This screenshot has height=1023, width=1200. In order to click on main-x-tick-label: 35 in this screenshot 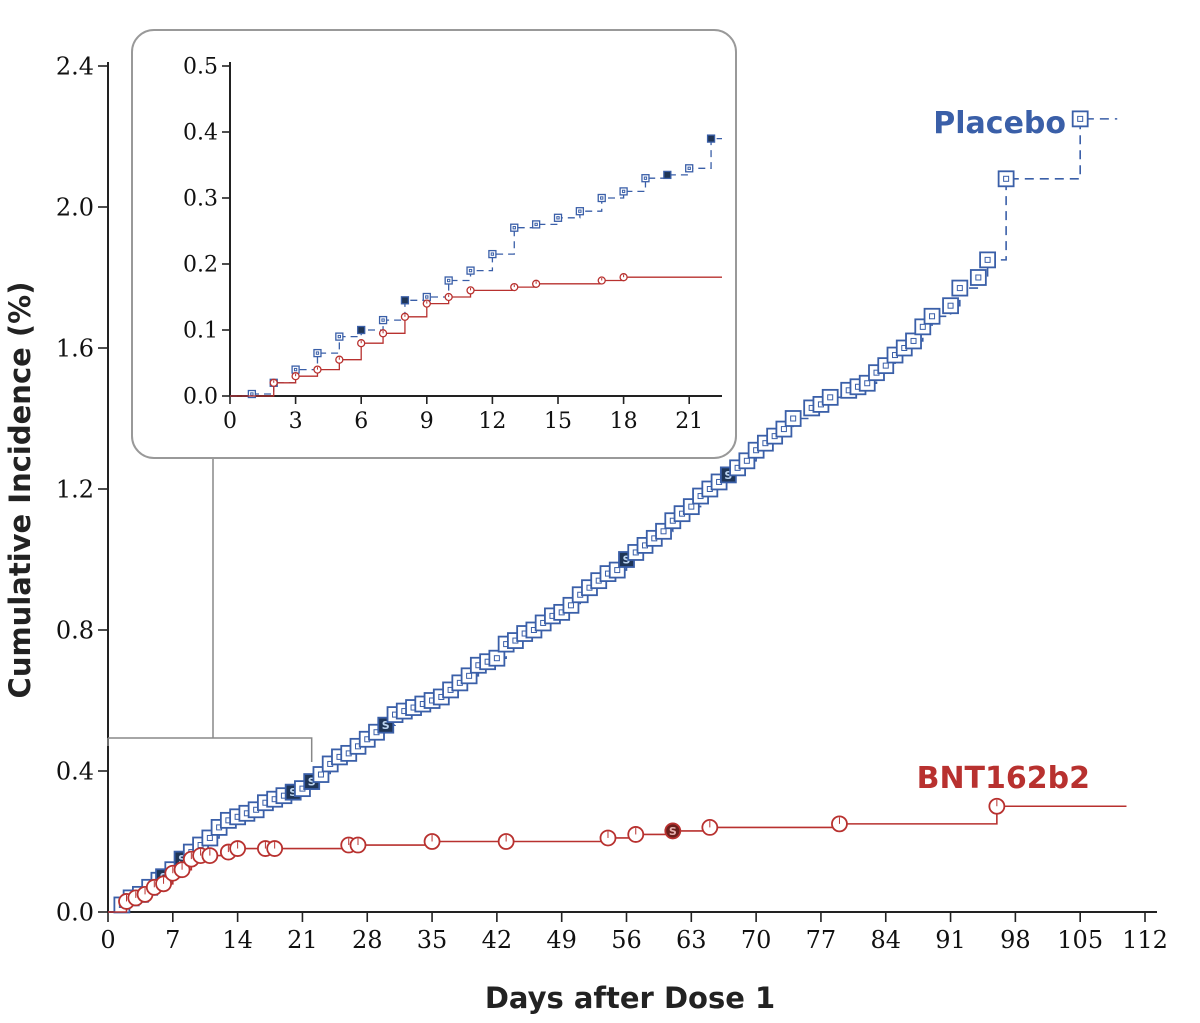, I will do `click(432, 940)`.